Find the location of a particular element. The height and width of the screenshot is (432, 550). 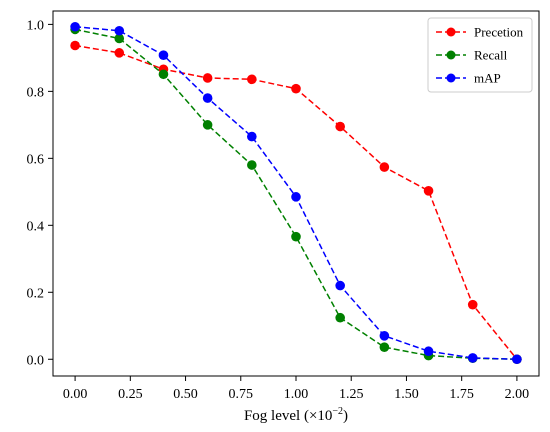

y-tick-label: 0.8 is located at coordinates (36, 92).